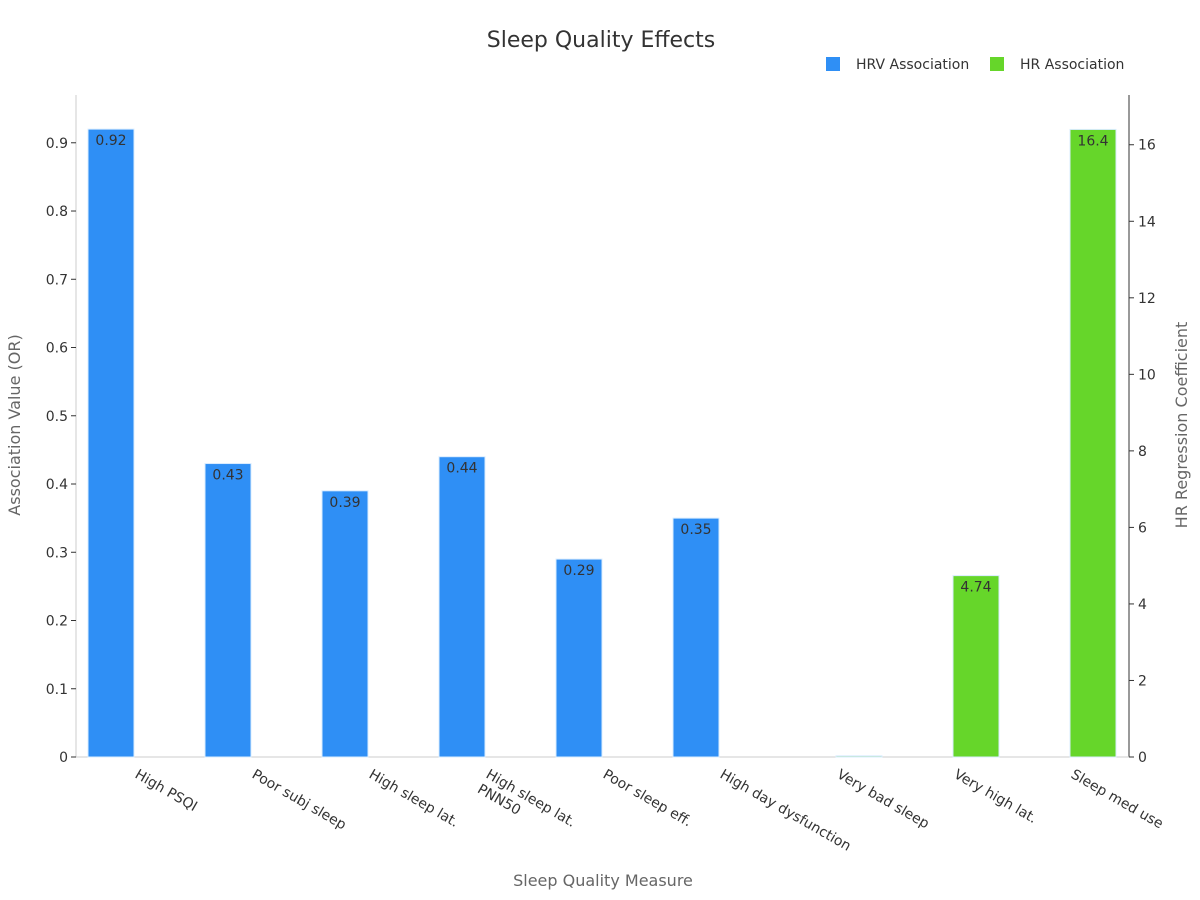 This screenshot has width=1200, height=900. Describe the element at coordinates (57, 622) in the screenshot. I see `y-tick-label: 0.2` at that location.